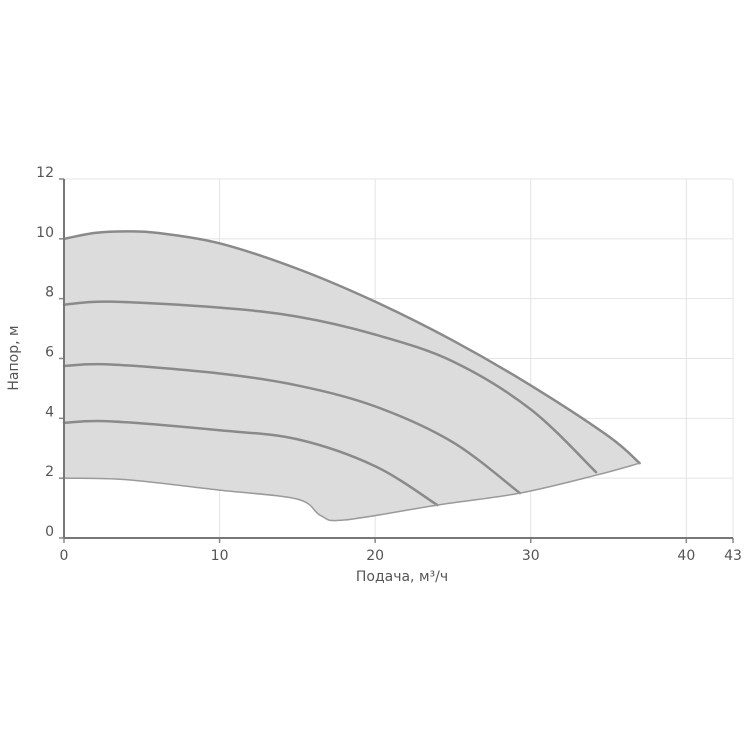 The height and width of the screenshot is (750, 750). I want to click on x-tick-label: 30, so click(531, 556).